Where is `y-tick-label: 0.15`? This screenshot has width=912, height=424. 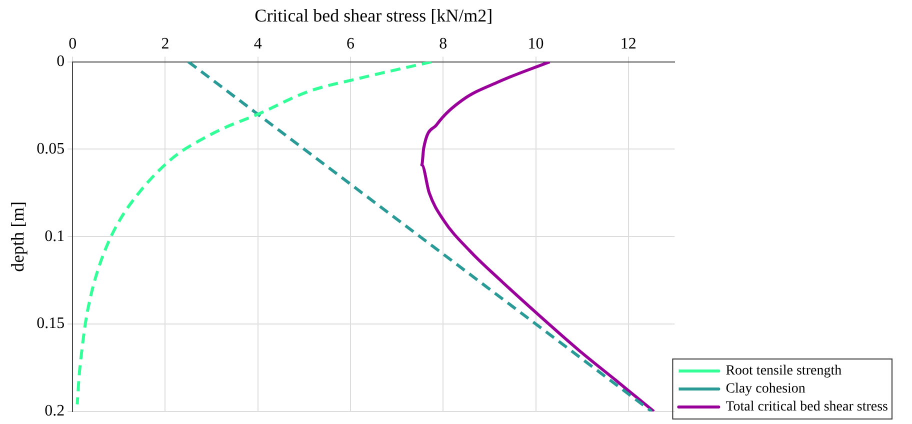
y-tick-label: 0.15 is located at coordinates (50, 323).